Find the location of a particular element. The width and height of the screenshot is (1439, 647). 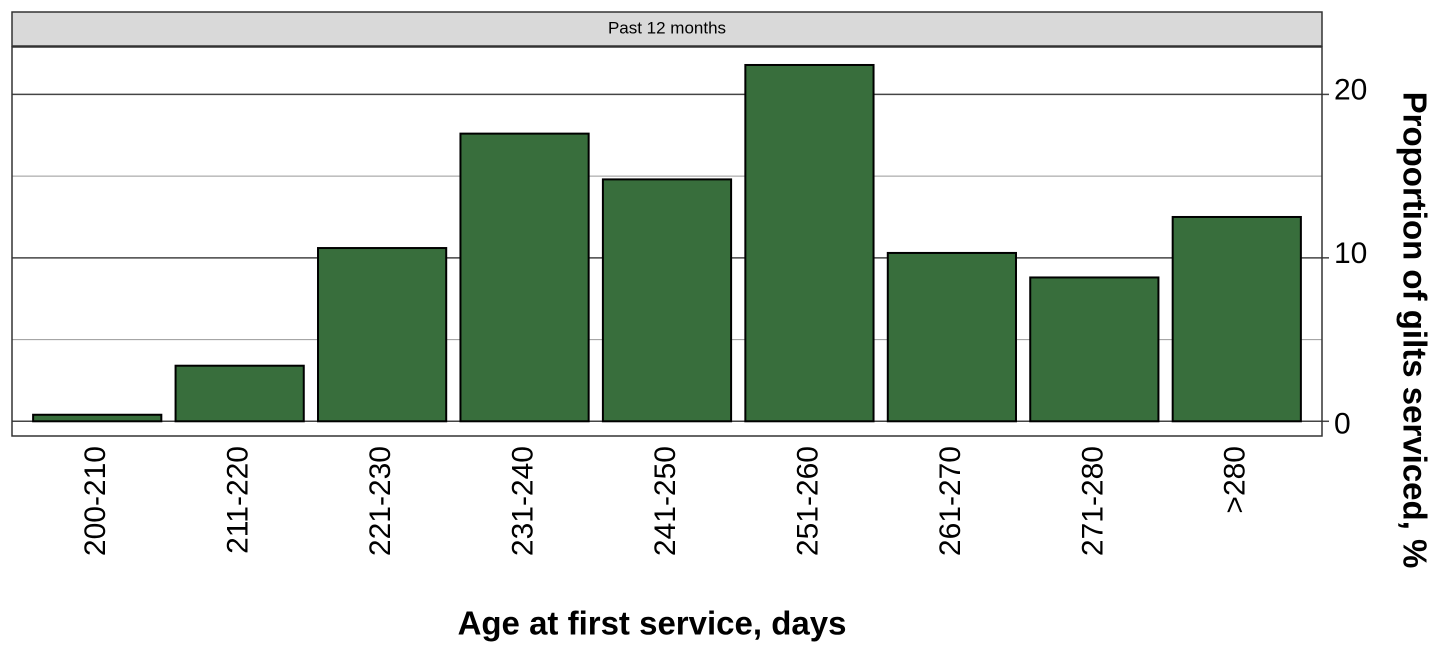

facet-strip is located at coordinates (667, 29).